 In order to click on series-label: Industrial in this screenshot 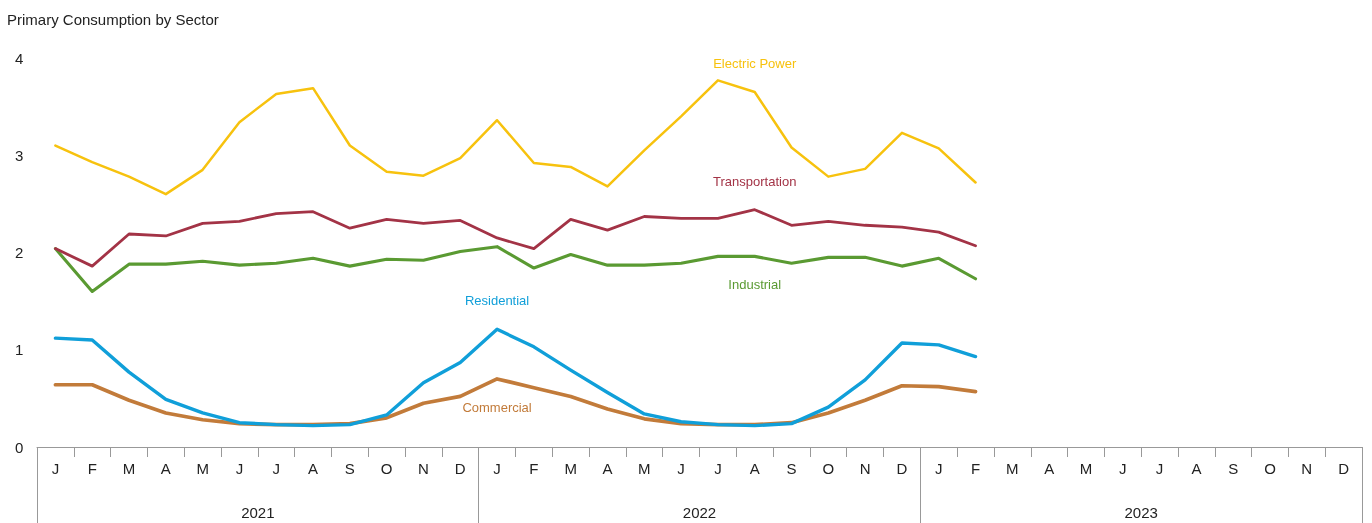, I will do `click(755, 285)`.